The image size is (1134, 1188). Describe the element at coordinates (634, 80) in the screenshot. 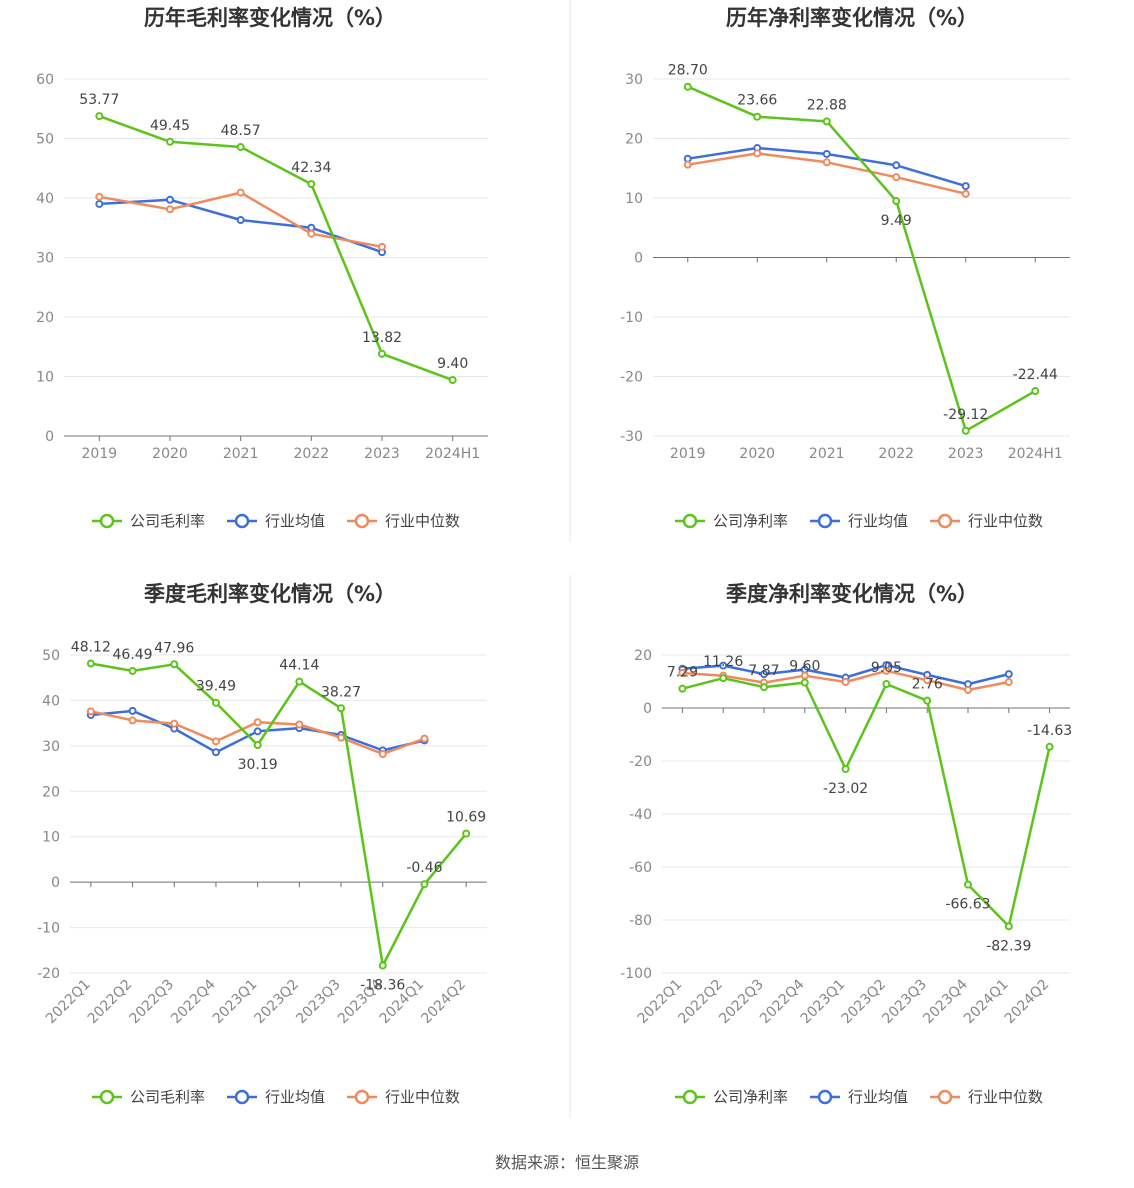

I see `y-tick-label: 30` at that location.